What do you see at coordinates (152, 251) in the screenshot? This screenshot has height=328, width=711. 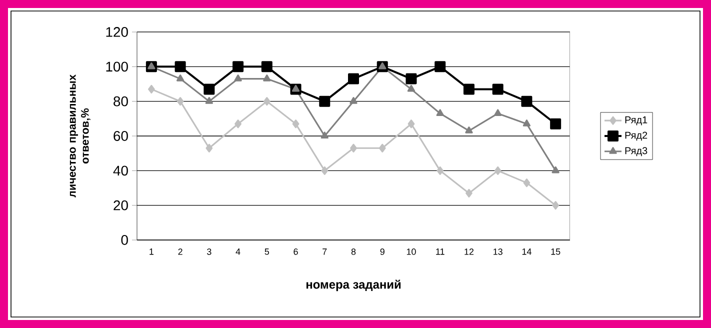 I see `x-tick-label: 1` at bounding box center [152, 251].